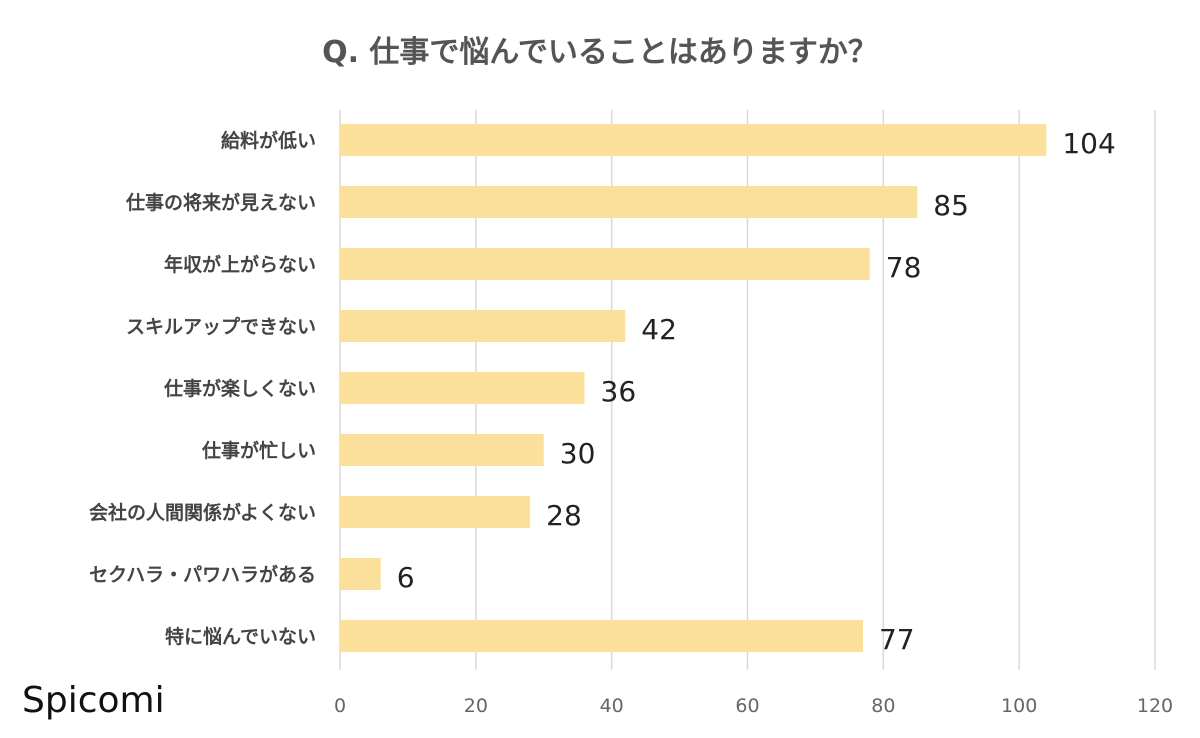  I want to click on category-label: 年収が上がらない, so click(240, 264).